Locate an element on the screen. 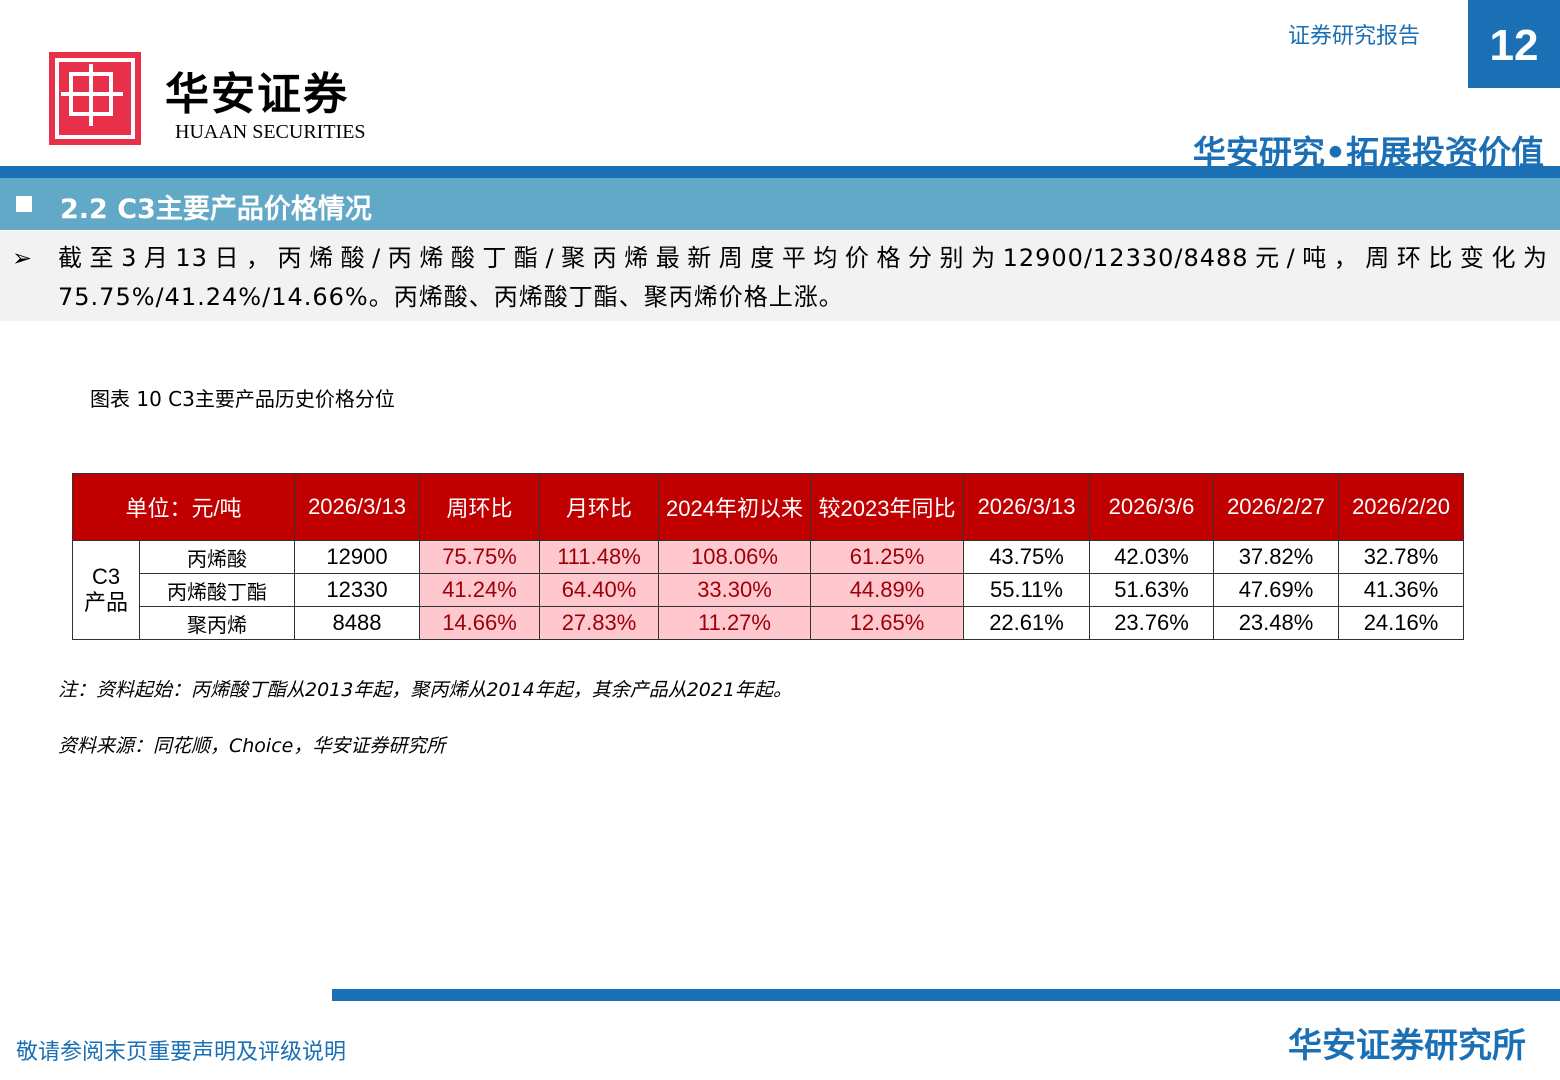 This screenshot has width=1560, height=1080. column-header: 较2023年同比 is located at coordinates (887, 507).